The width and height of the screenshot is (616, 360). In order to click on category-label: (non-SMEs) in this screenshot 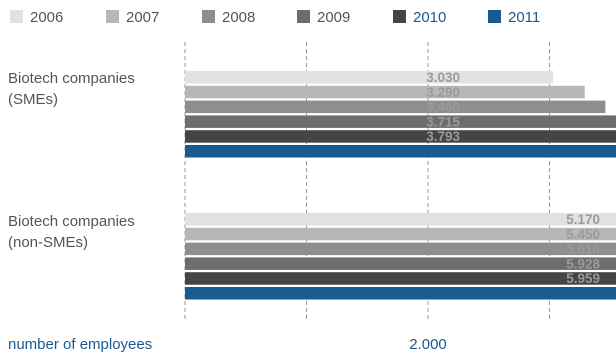, I will do `click(48, 242)`.